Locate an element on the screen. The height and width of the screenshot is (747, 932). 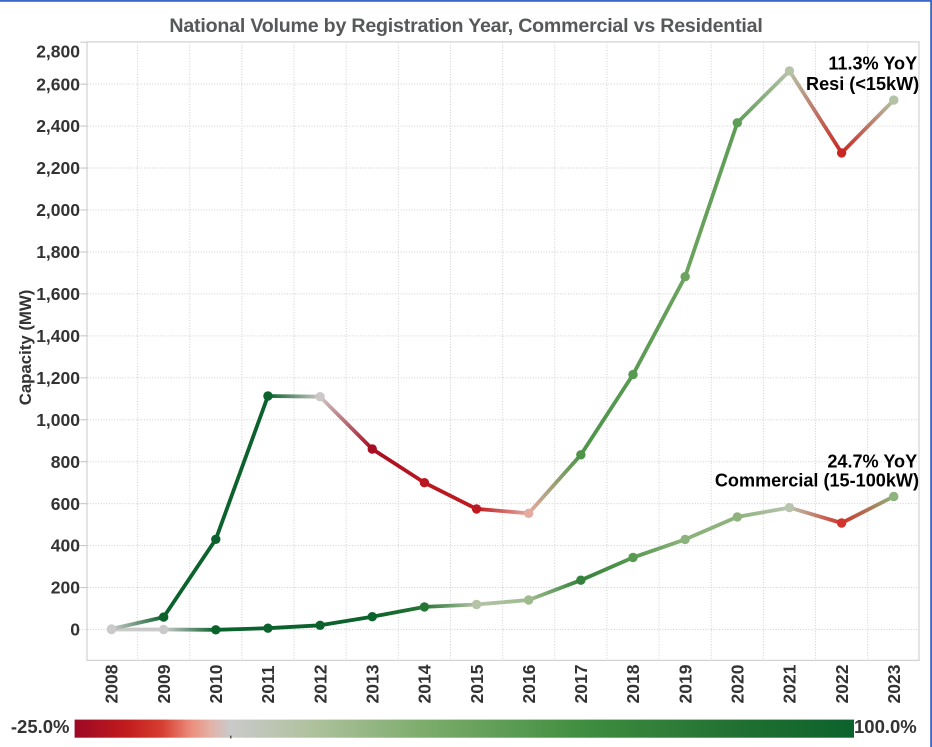
svg-text: 2,200 is located at coordinates (58, 168).